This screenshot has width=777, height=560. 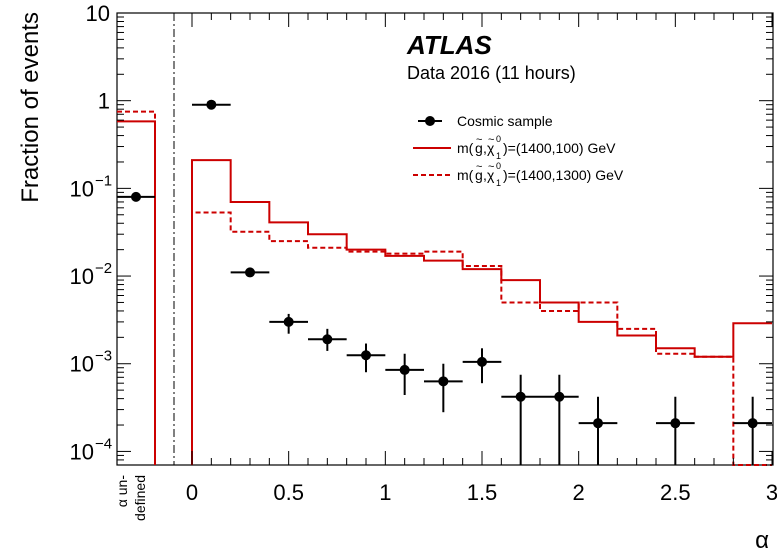 I want to click on legend-g-tilde-dashed: ~, so click(x=479, y=167).